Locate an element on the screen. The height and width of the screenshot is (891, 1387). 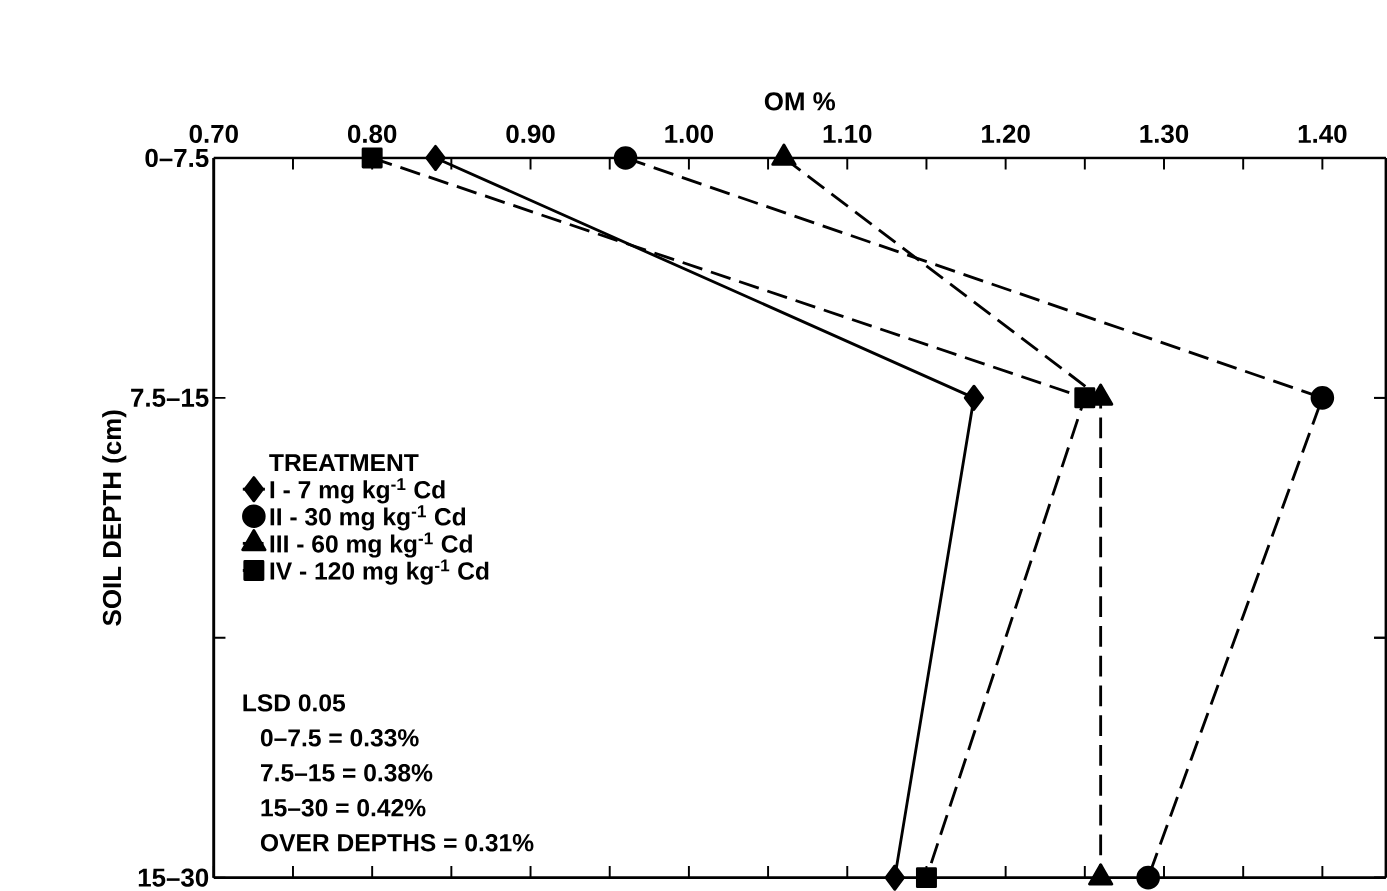
x-tick-label: 1.00 is located at coordinates (689, 133).